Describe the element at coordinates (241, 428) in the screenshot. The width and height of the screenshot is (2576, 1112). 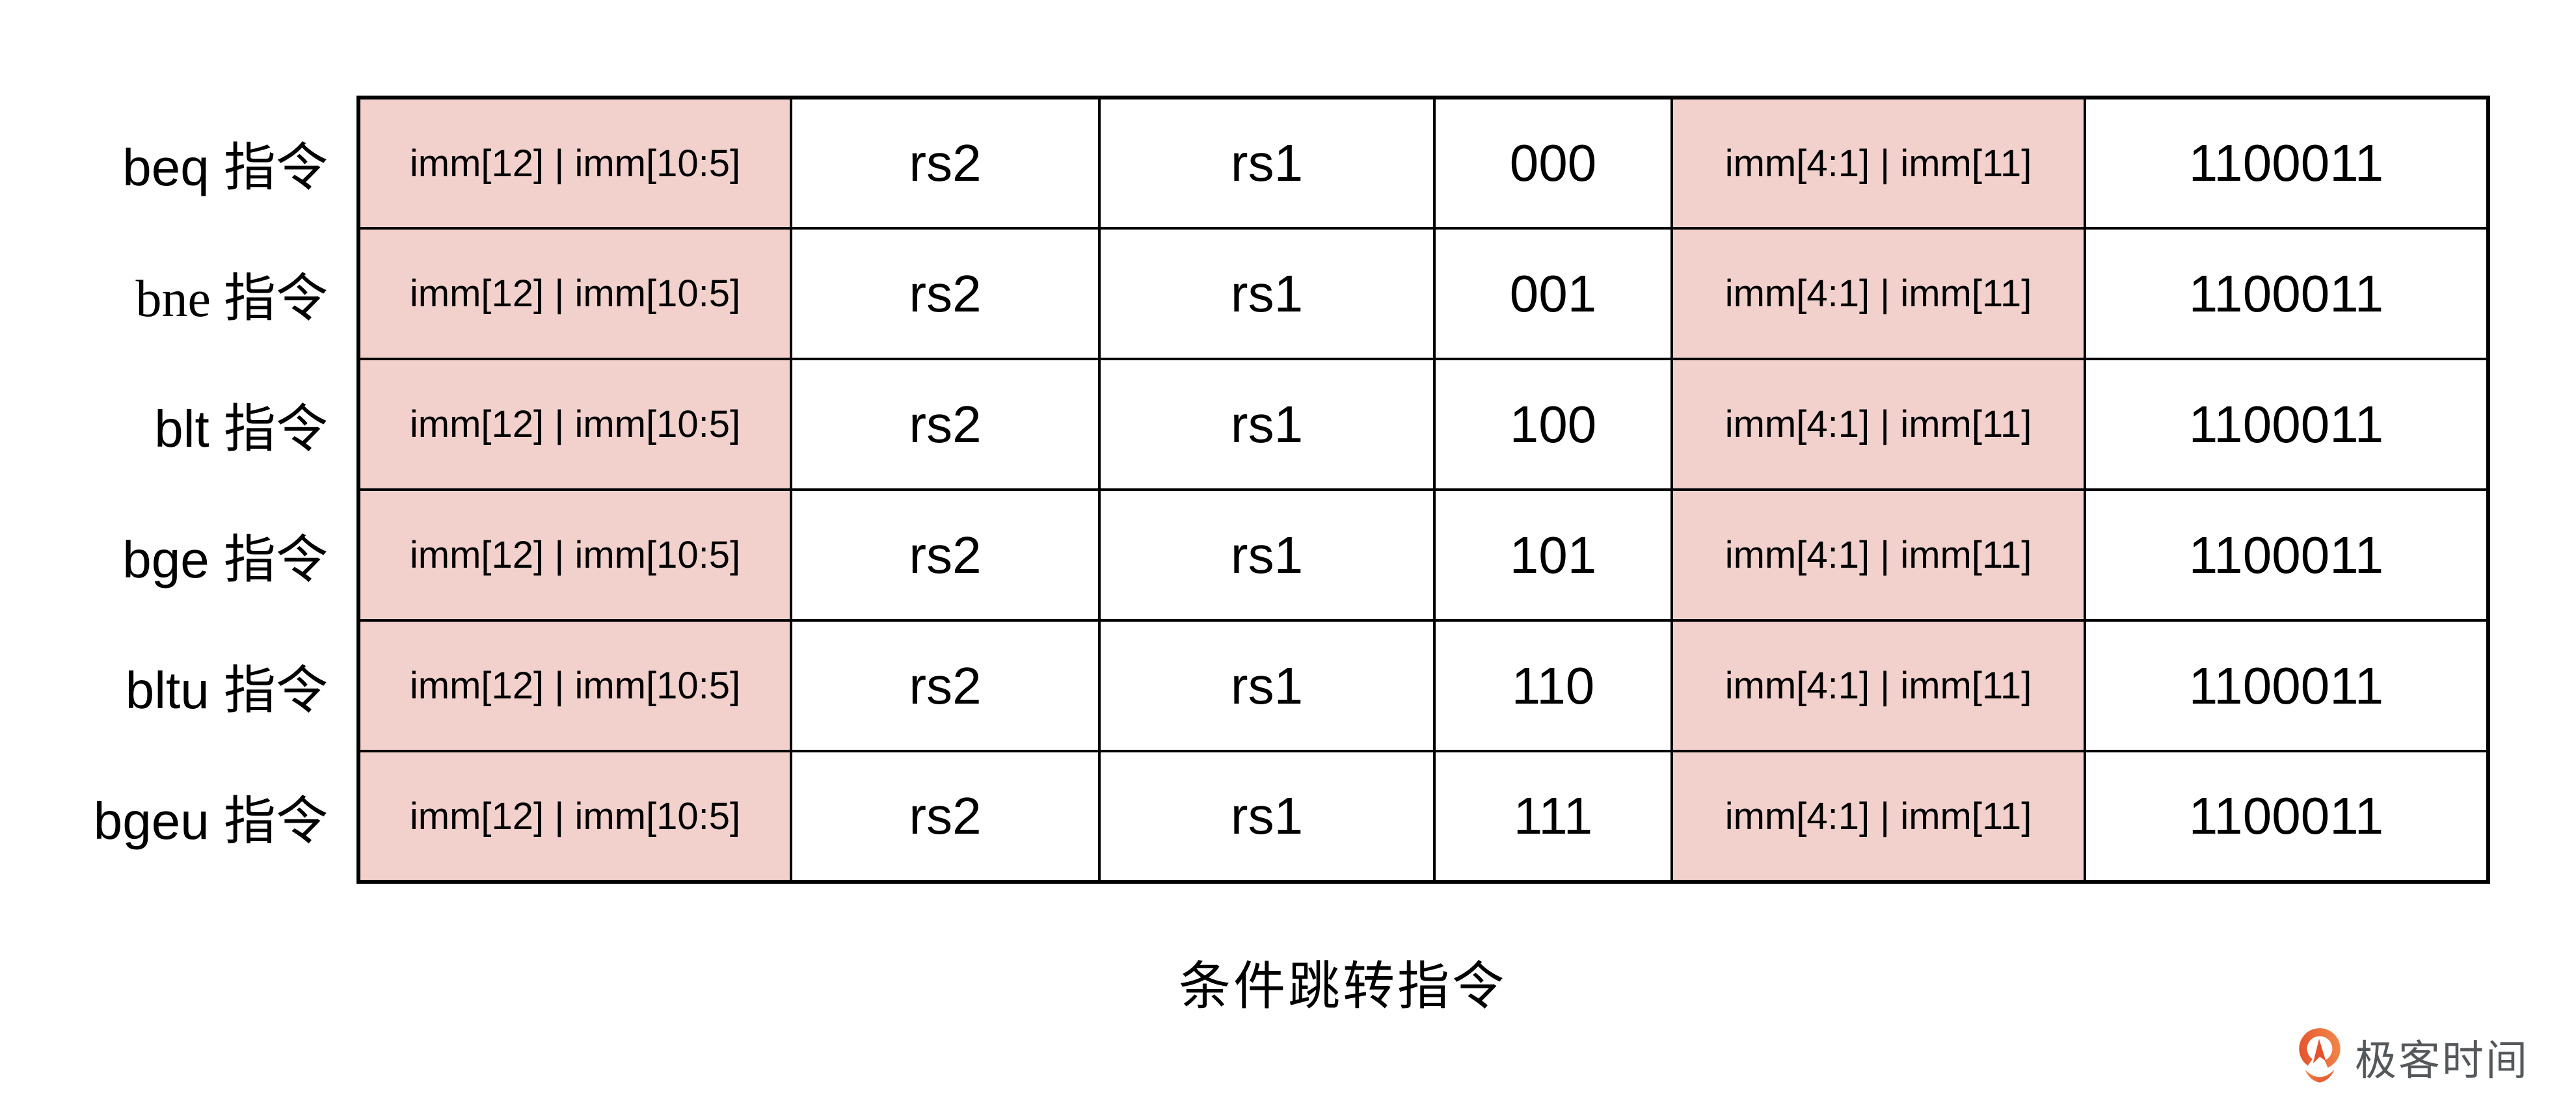
I see `row-label: blt 指令` at that location.